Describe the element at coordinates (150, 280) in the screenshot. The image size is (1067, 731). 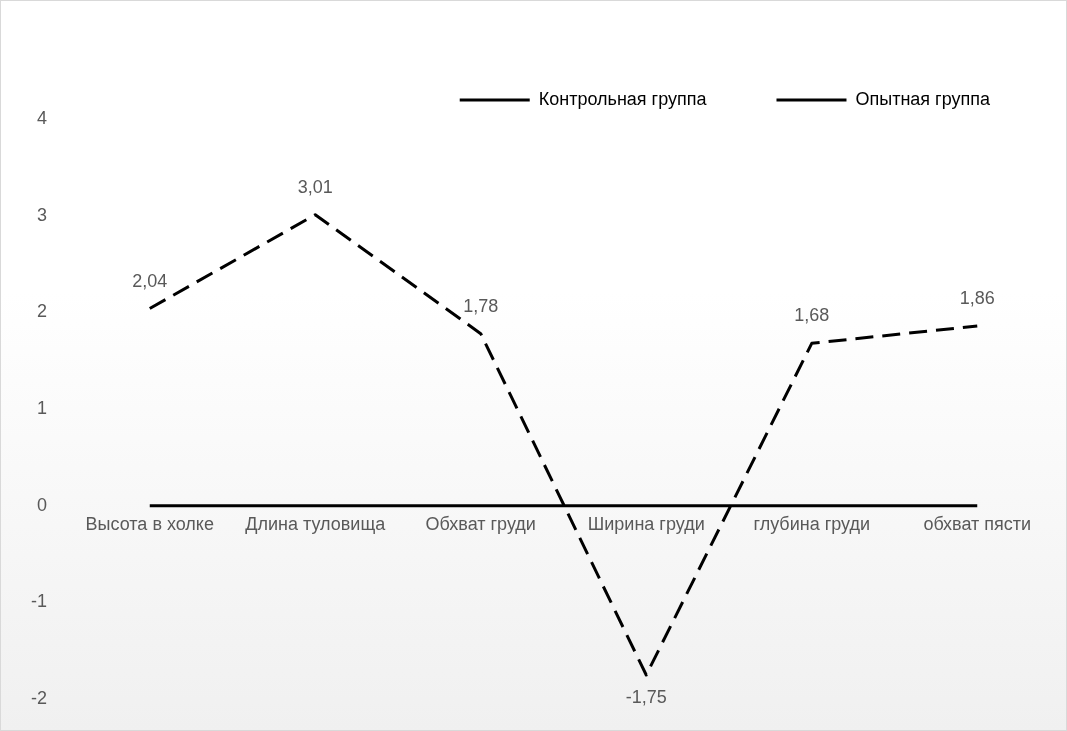
I see `data-label: 2,04` at that location.